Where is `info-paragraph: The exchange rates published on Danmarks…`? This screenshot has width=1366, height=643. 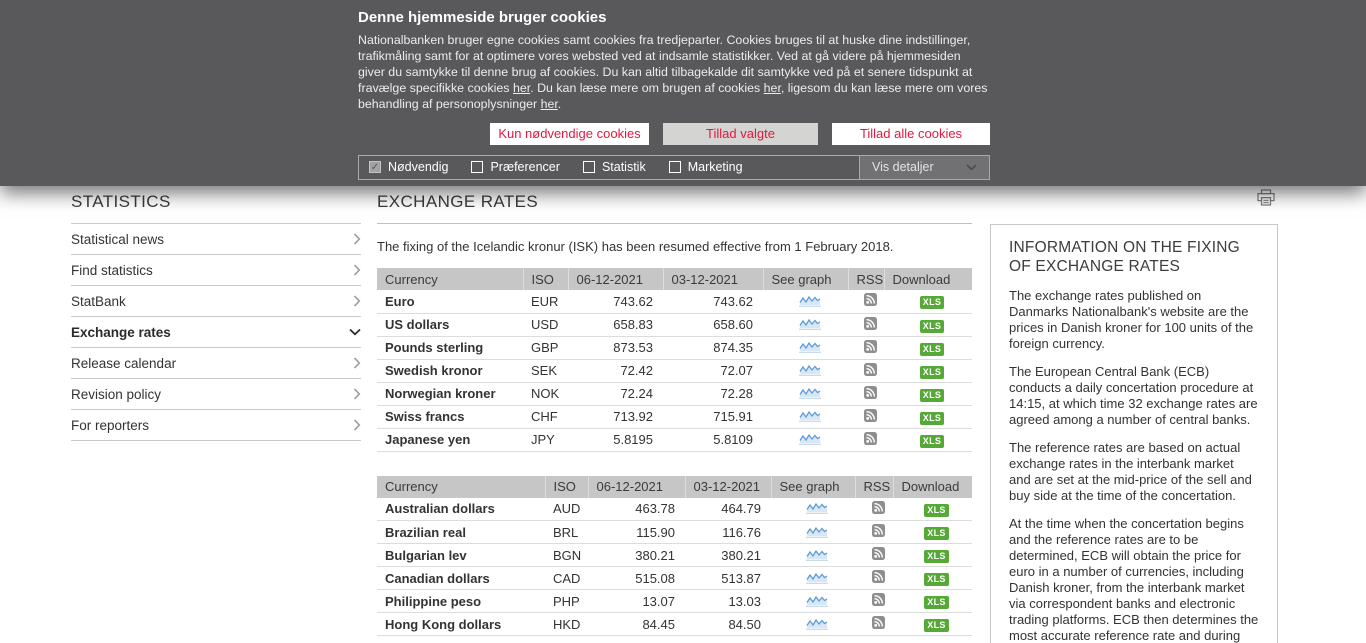 info-paragraph: The exchange rates published on Danmarks… is located at coordinates (1131, 319).